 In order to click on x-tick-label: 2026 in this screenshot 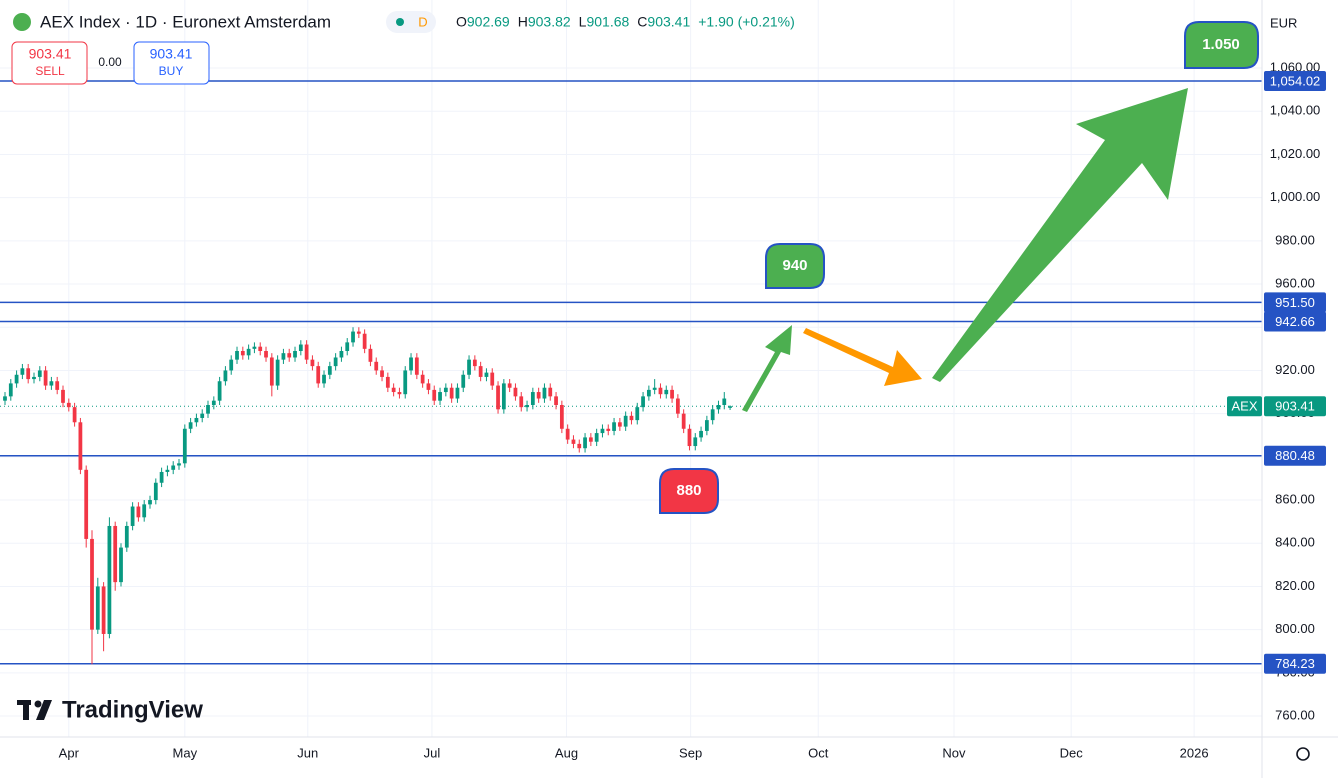, I will do `click(1194, 752)`.